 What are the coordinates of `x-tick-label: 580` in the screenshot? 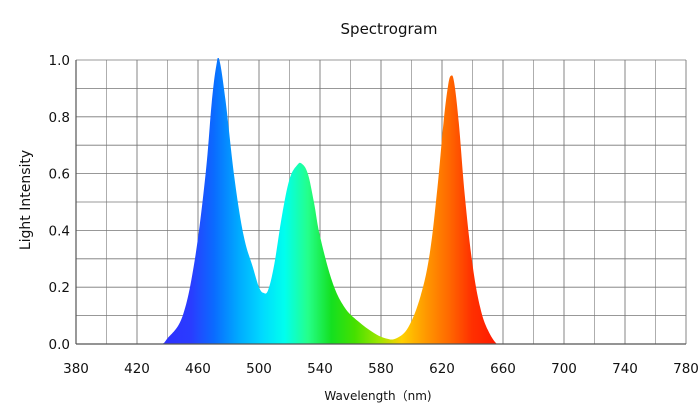 It's located at (381, 369).